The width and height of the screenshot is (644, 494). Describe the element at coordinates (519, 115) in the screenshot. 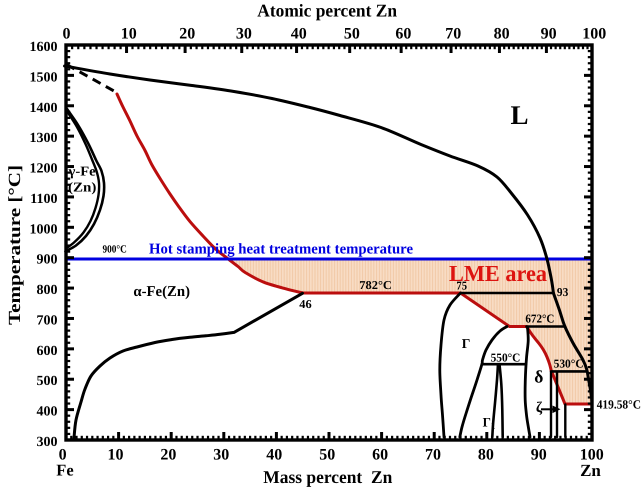

I see `svg-text: L` at that location.